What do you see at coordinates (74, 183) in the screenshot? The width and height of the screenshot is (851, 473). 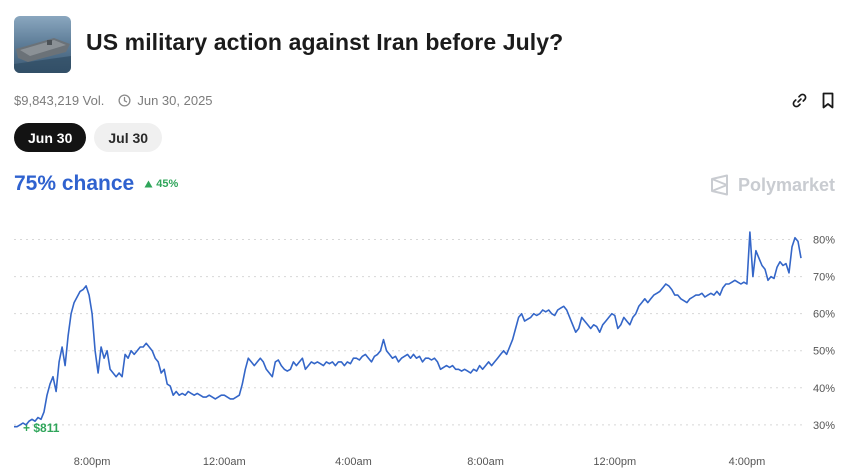 I see `chance-value: 75% chance` at bounding box center [74, 183].